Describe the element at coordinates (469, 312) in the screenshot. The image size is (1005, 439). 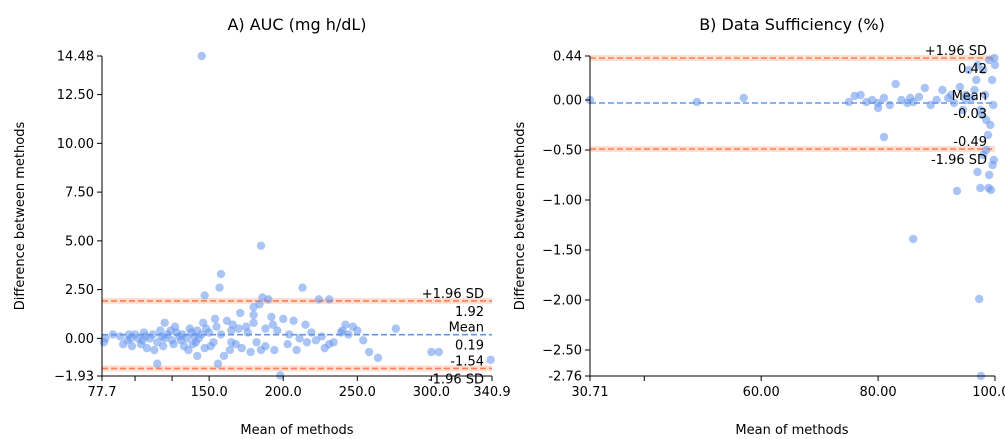
I see `line-value-label: 1.92` at that location.